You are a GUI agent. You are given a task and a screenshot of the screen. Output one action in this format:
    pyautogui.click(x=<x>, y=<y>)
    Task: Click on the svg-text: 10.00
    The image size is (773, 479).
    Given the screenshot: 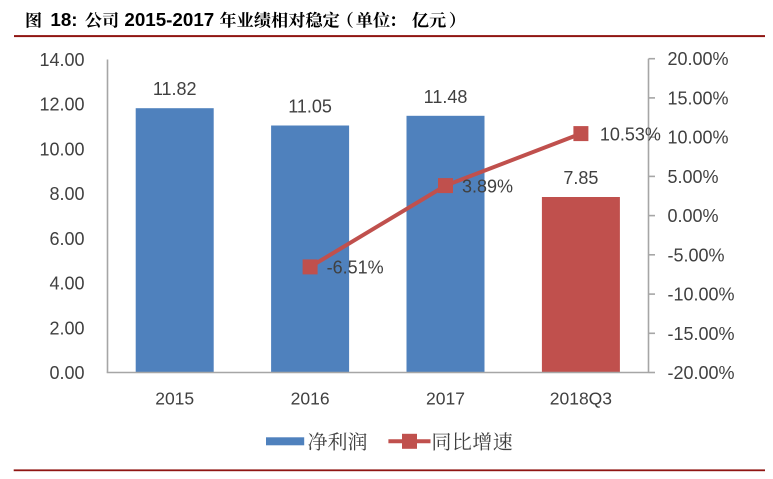 What is the action you would take?
    pyautogui.click(x=61, y=149)
    